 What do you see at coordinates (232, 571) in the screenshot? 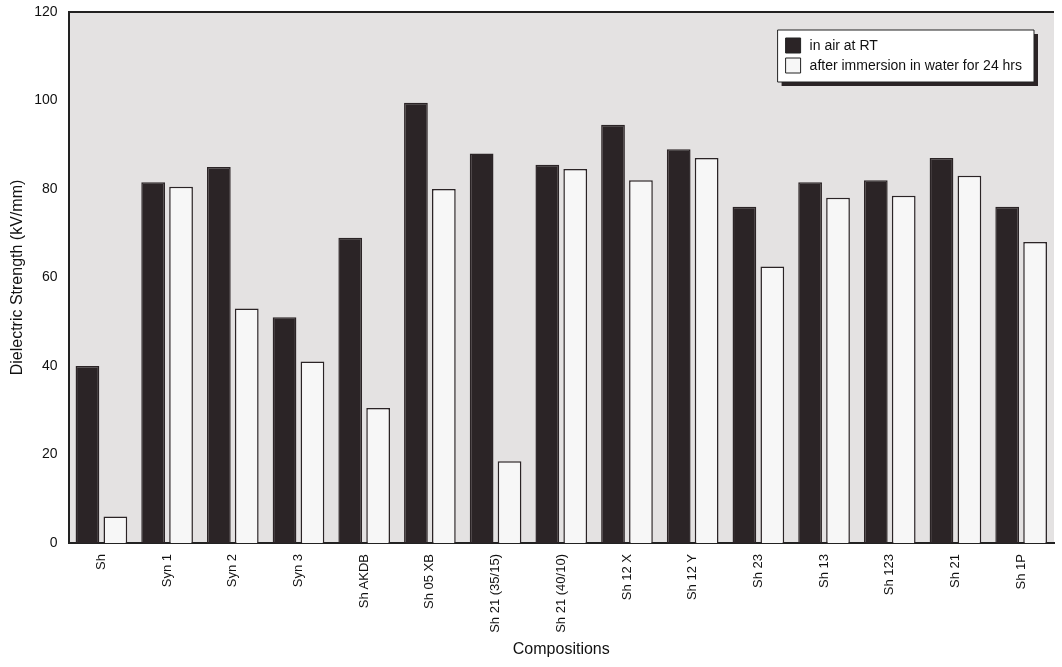
I see `x-tick-label: Syn 2` at bounding box center [232, 571].